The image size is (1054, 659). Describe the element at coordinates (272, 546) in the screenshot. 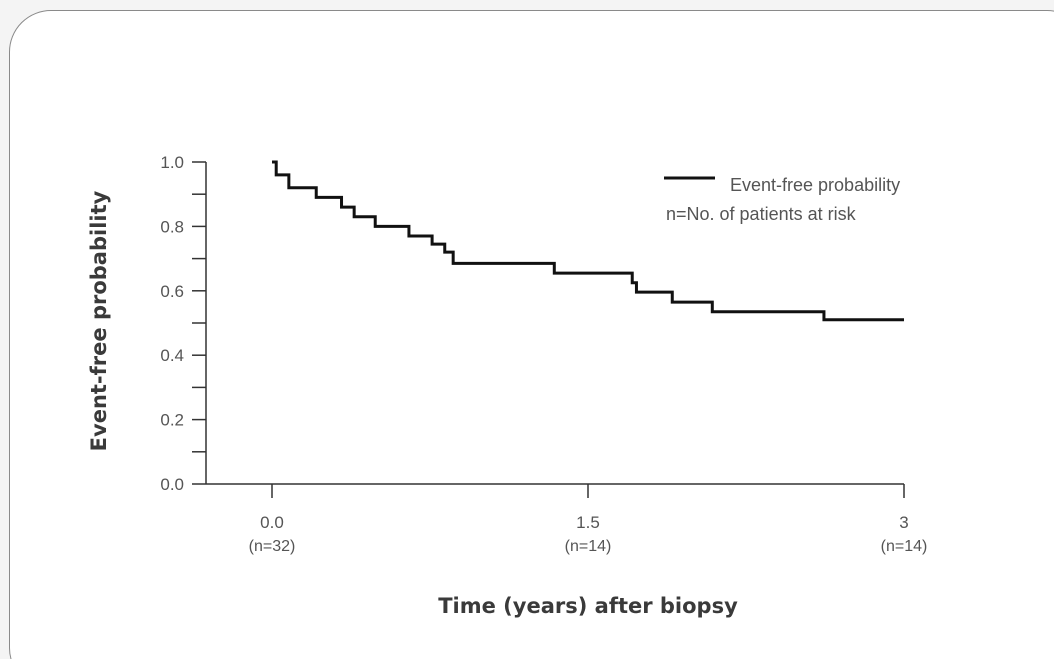

I see `x-tick-sublabel: (n=32)` at that location.